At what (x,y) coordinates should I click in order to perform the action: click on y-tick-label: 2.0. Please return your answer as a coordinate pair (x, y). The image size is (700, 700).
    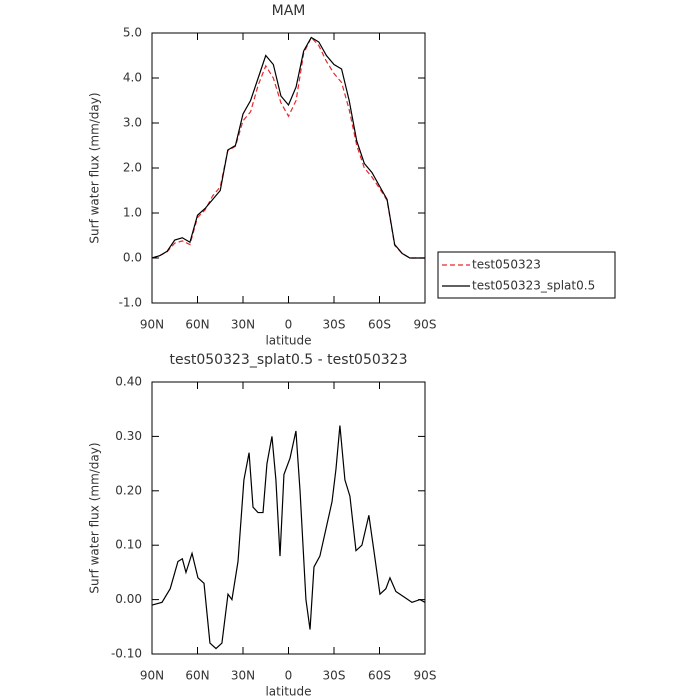
    Looking at the image, I should click on (132, 168).